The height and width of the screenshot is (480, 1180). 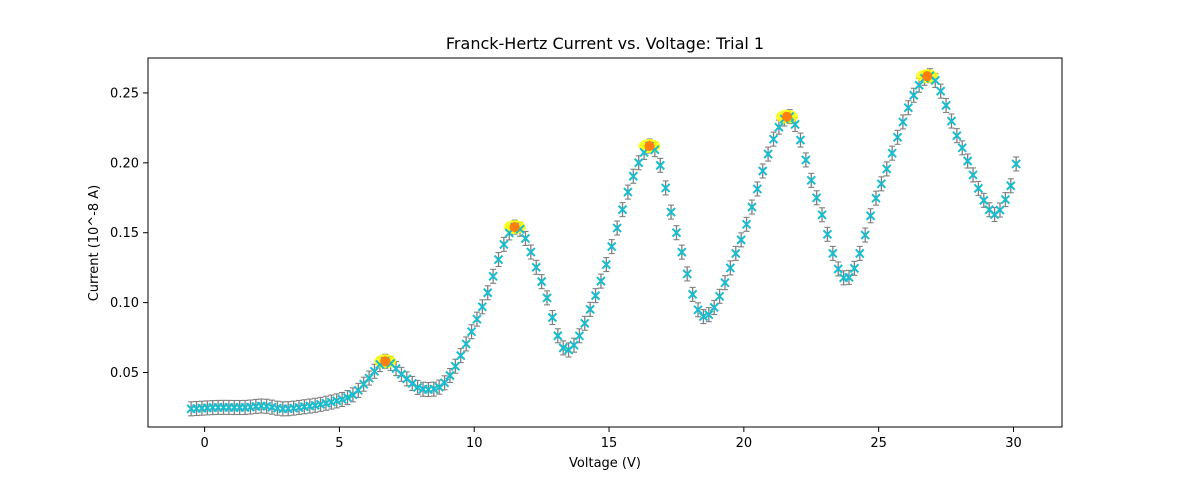 What do you see at coordinates (129, 233) in the screenshot?
I see `y-axis-ticks: 0.05 0.10 0.15 0.20 0.25` at bounding box center [129, 233].